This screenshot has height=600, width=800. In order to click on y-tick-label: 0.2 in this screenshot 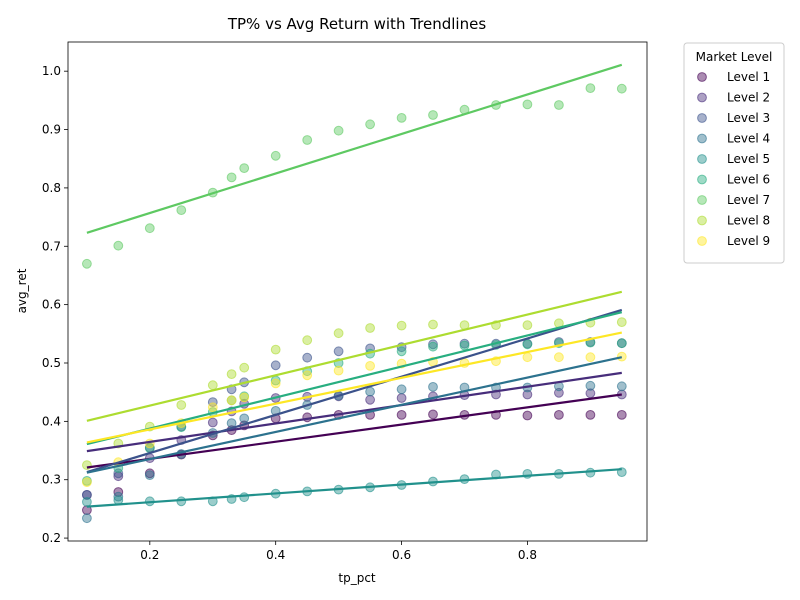, I will do `click(51, 538)`.